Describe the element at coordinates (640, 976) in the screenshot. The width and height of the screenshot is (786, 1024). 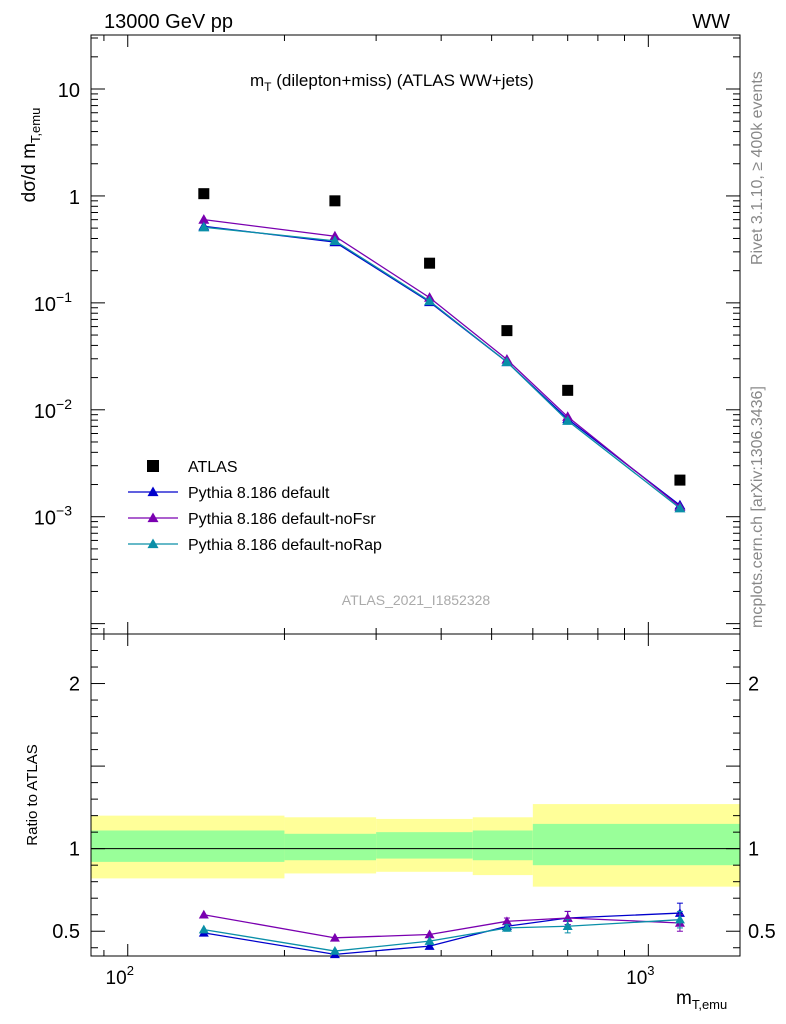
I see `x-tick-label: 10³` at that location.